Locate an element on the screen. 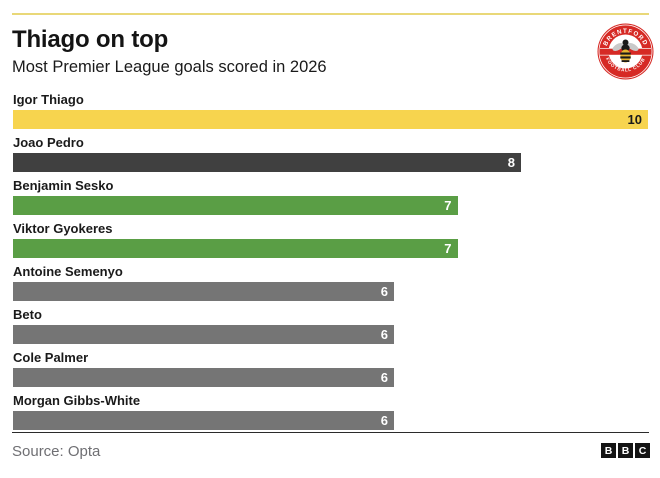 Image resolution: width=660 pixels, height=478 pixels. footer-divider is located at coordinates (330, 432).